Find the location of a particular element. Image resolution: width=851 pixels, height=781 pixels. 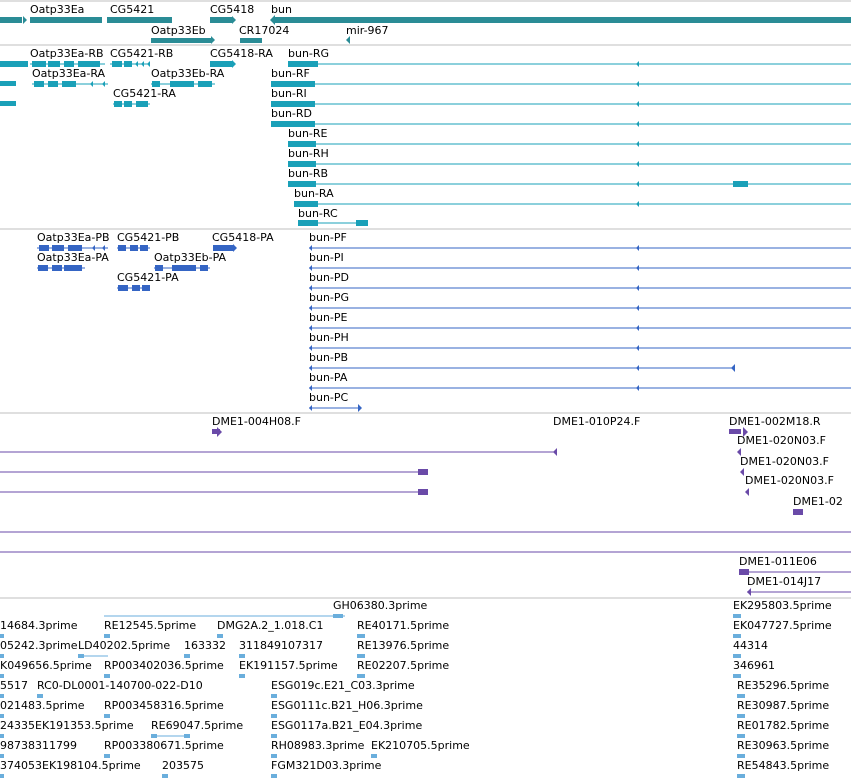

feature-label: RE13976.5prime is located at coordinates (403, 645).